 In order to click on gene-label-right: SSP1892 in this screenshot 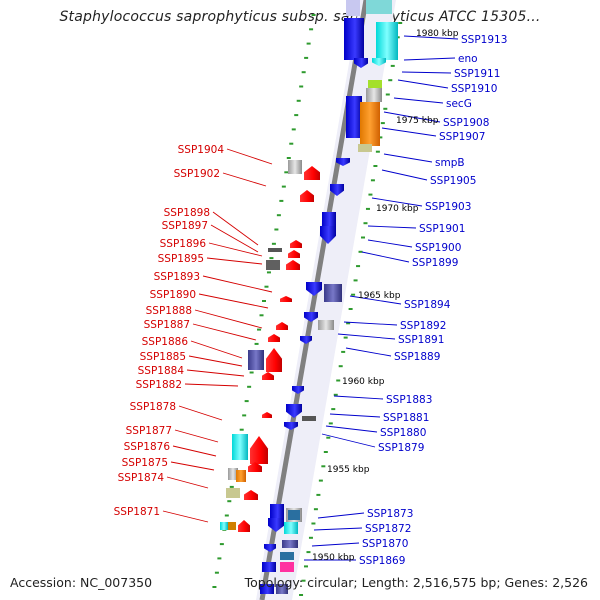, I will do `click(423, 326)`.